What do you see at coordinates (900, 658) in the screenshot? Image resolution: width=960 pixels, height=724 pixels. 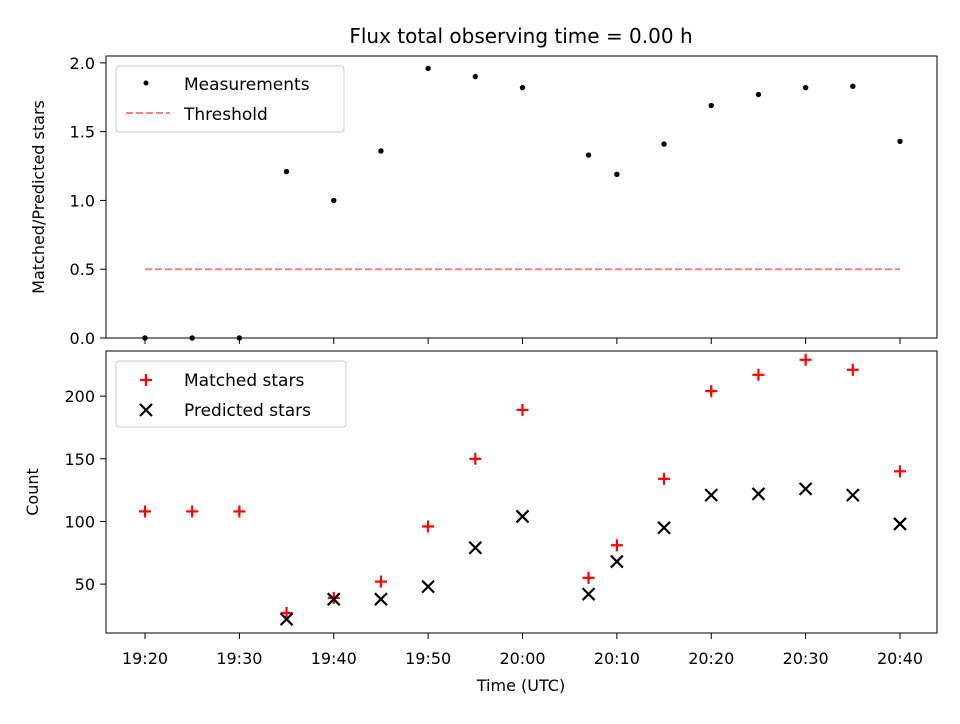 I see `xtick-label: 20:40` at bounding box center [900, 658].